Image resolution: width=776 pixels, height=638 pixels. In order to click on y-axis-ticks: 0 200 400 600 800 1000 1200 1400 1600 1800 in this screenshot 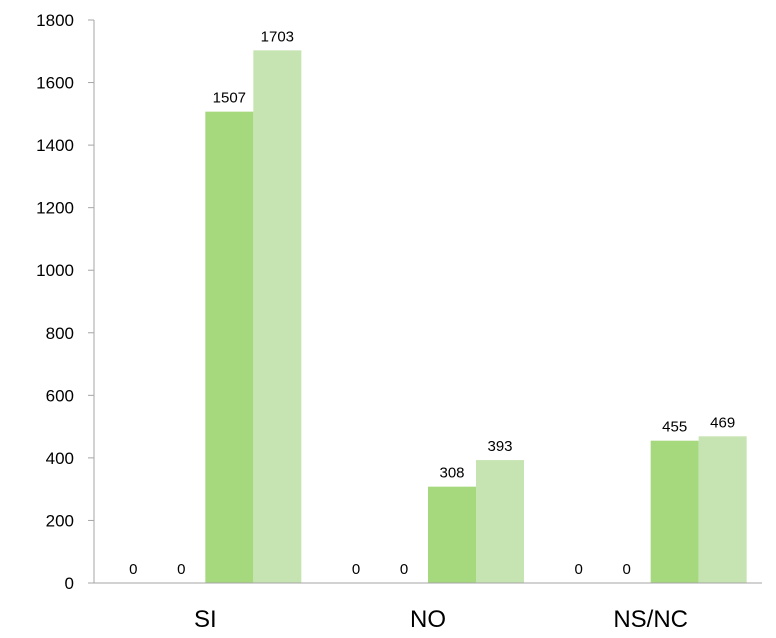, I will do `click(65, 302)`.